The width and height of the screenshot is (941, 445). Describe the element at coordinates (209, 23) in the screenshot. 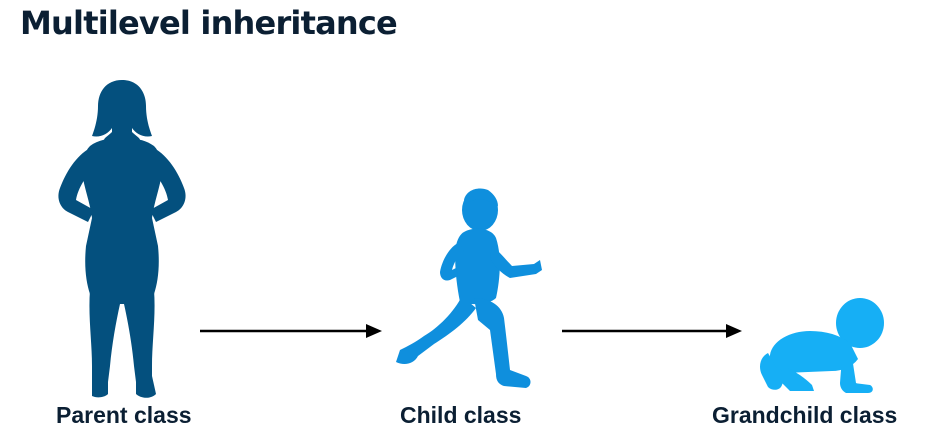

I see `diagram-title: Multilevel inheritance` at that location.